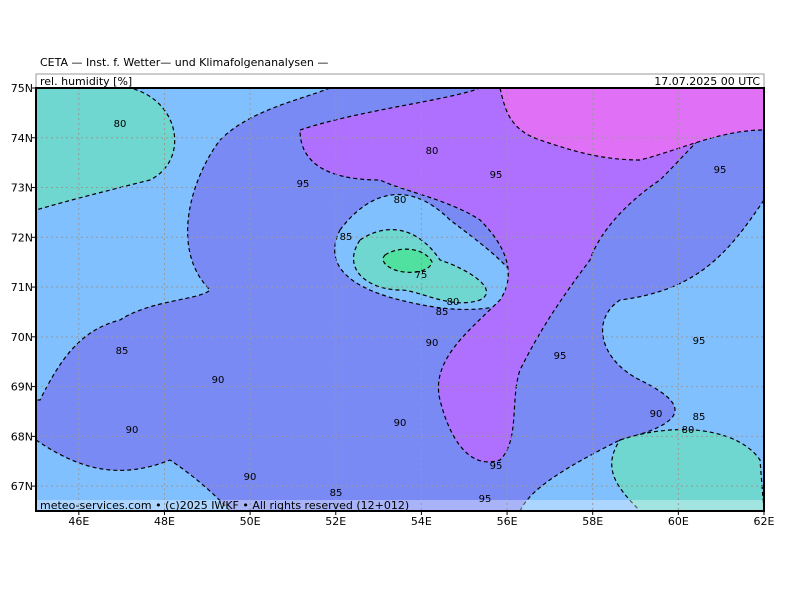 This screenshot has width=800, height=604. What do you see at coordinates (764, 521) in the screenshot?
I see `lon-tick-label: 62E` at bounding box center [764, 521].